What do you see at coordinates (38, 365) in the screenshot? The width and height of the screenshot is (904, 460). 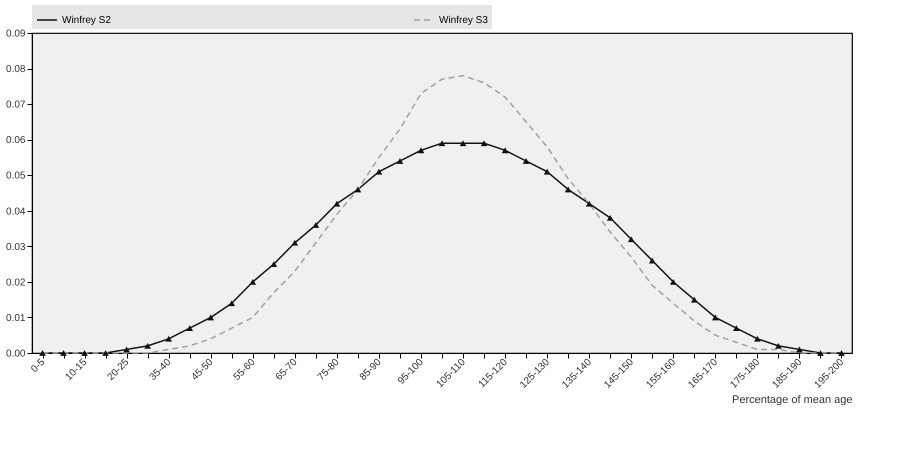 I see `x-tick-label: 0-5` at bounding box center [38, 365].